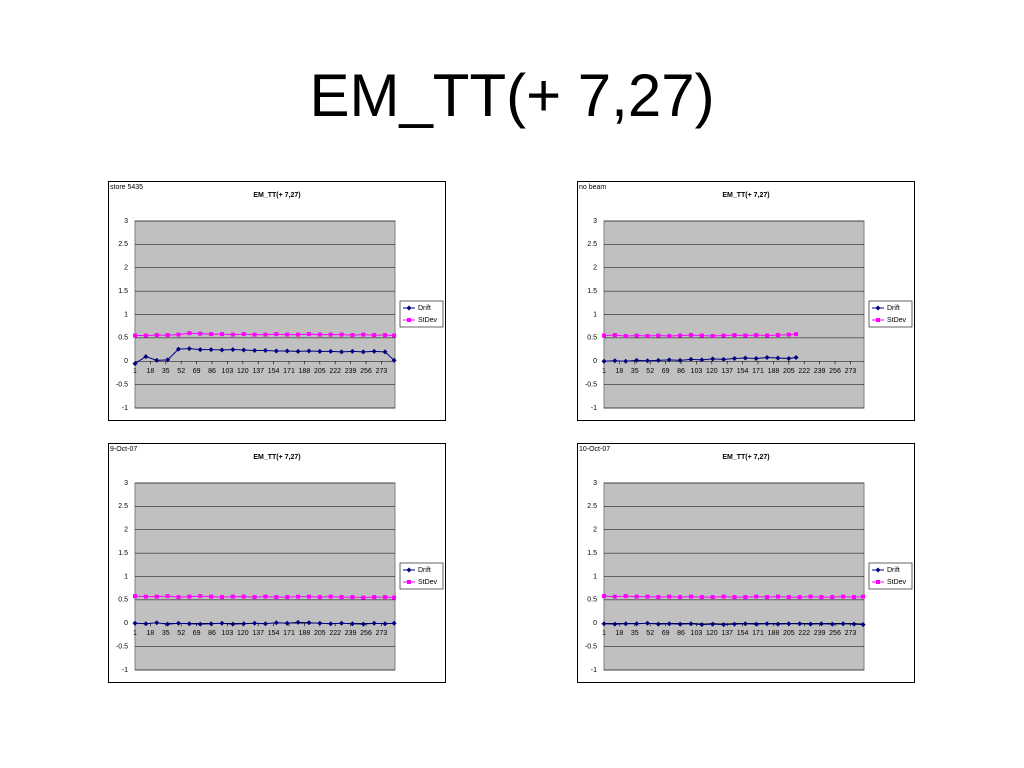  I want to click on x-tick-label: 1, so click(604, 633).